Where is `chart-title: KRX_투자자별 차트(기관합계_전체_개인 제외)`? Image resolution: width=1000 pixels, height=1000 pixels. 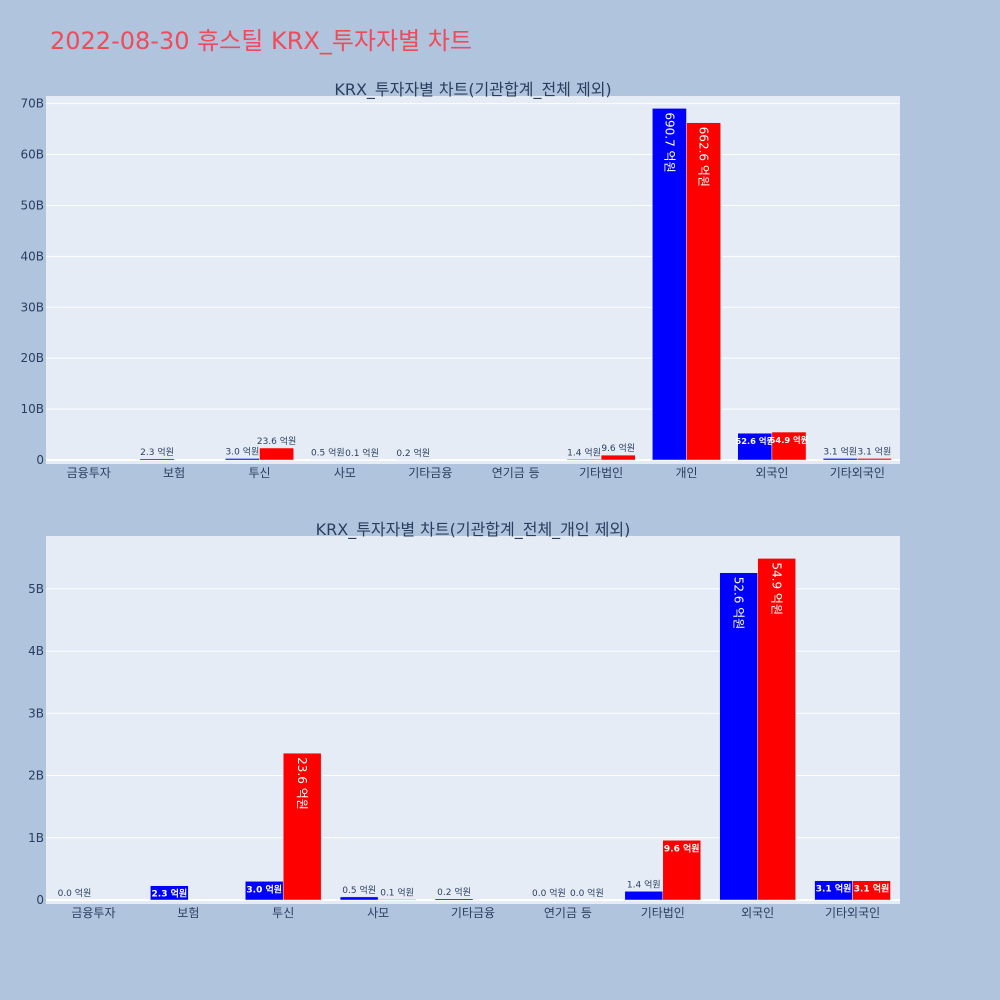 chart-title: KRX_투자자별 차트(기관합계_전체_개인 제외) is located at coordinates (473, 530).